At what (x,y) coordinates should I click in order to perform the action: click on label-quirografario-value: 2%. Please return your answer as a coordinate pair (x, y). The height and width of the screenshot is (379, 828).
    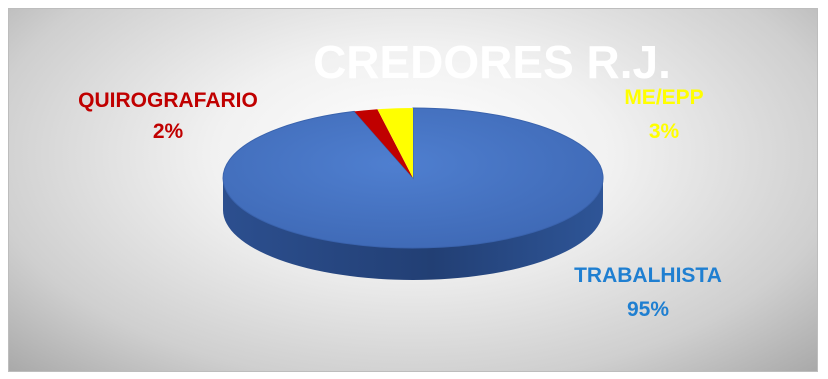
    Looking at the image, I should click on (168, 131).